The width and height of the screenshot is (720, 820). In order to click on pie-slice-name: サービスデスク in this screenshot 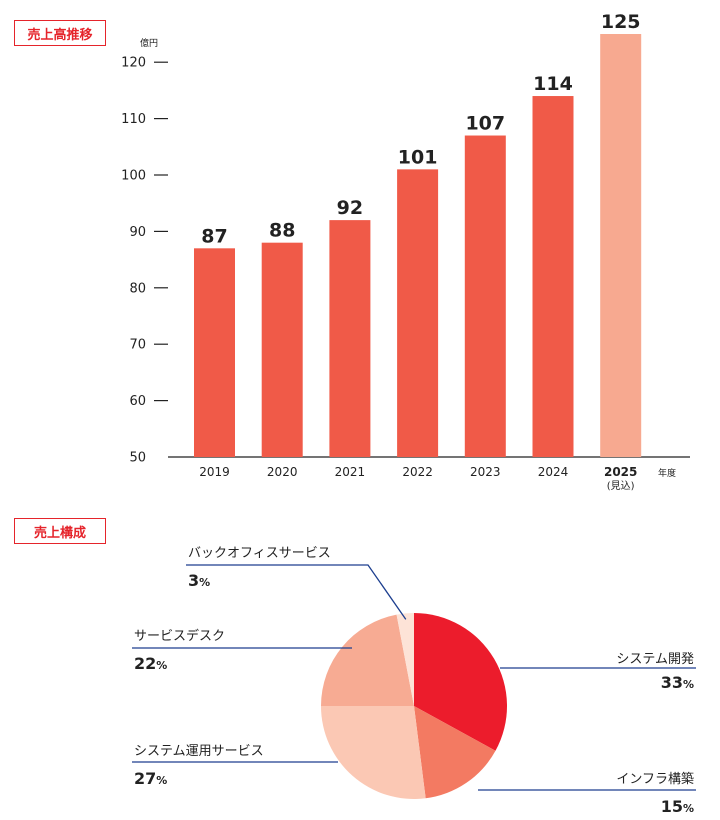, I will do `click(179, 636)`.